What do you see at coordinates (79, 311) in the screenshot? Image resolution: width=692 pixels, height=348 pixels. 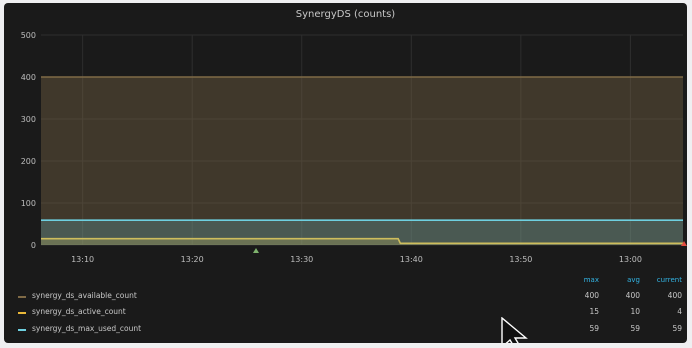 I see `legend-series-name: synergy_ds_active_count` at bounding box center [79, 311].